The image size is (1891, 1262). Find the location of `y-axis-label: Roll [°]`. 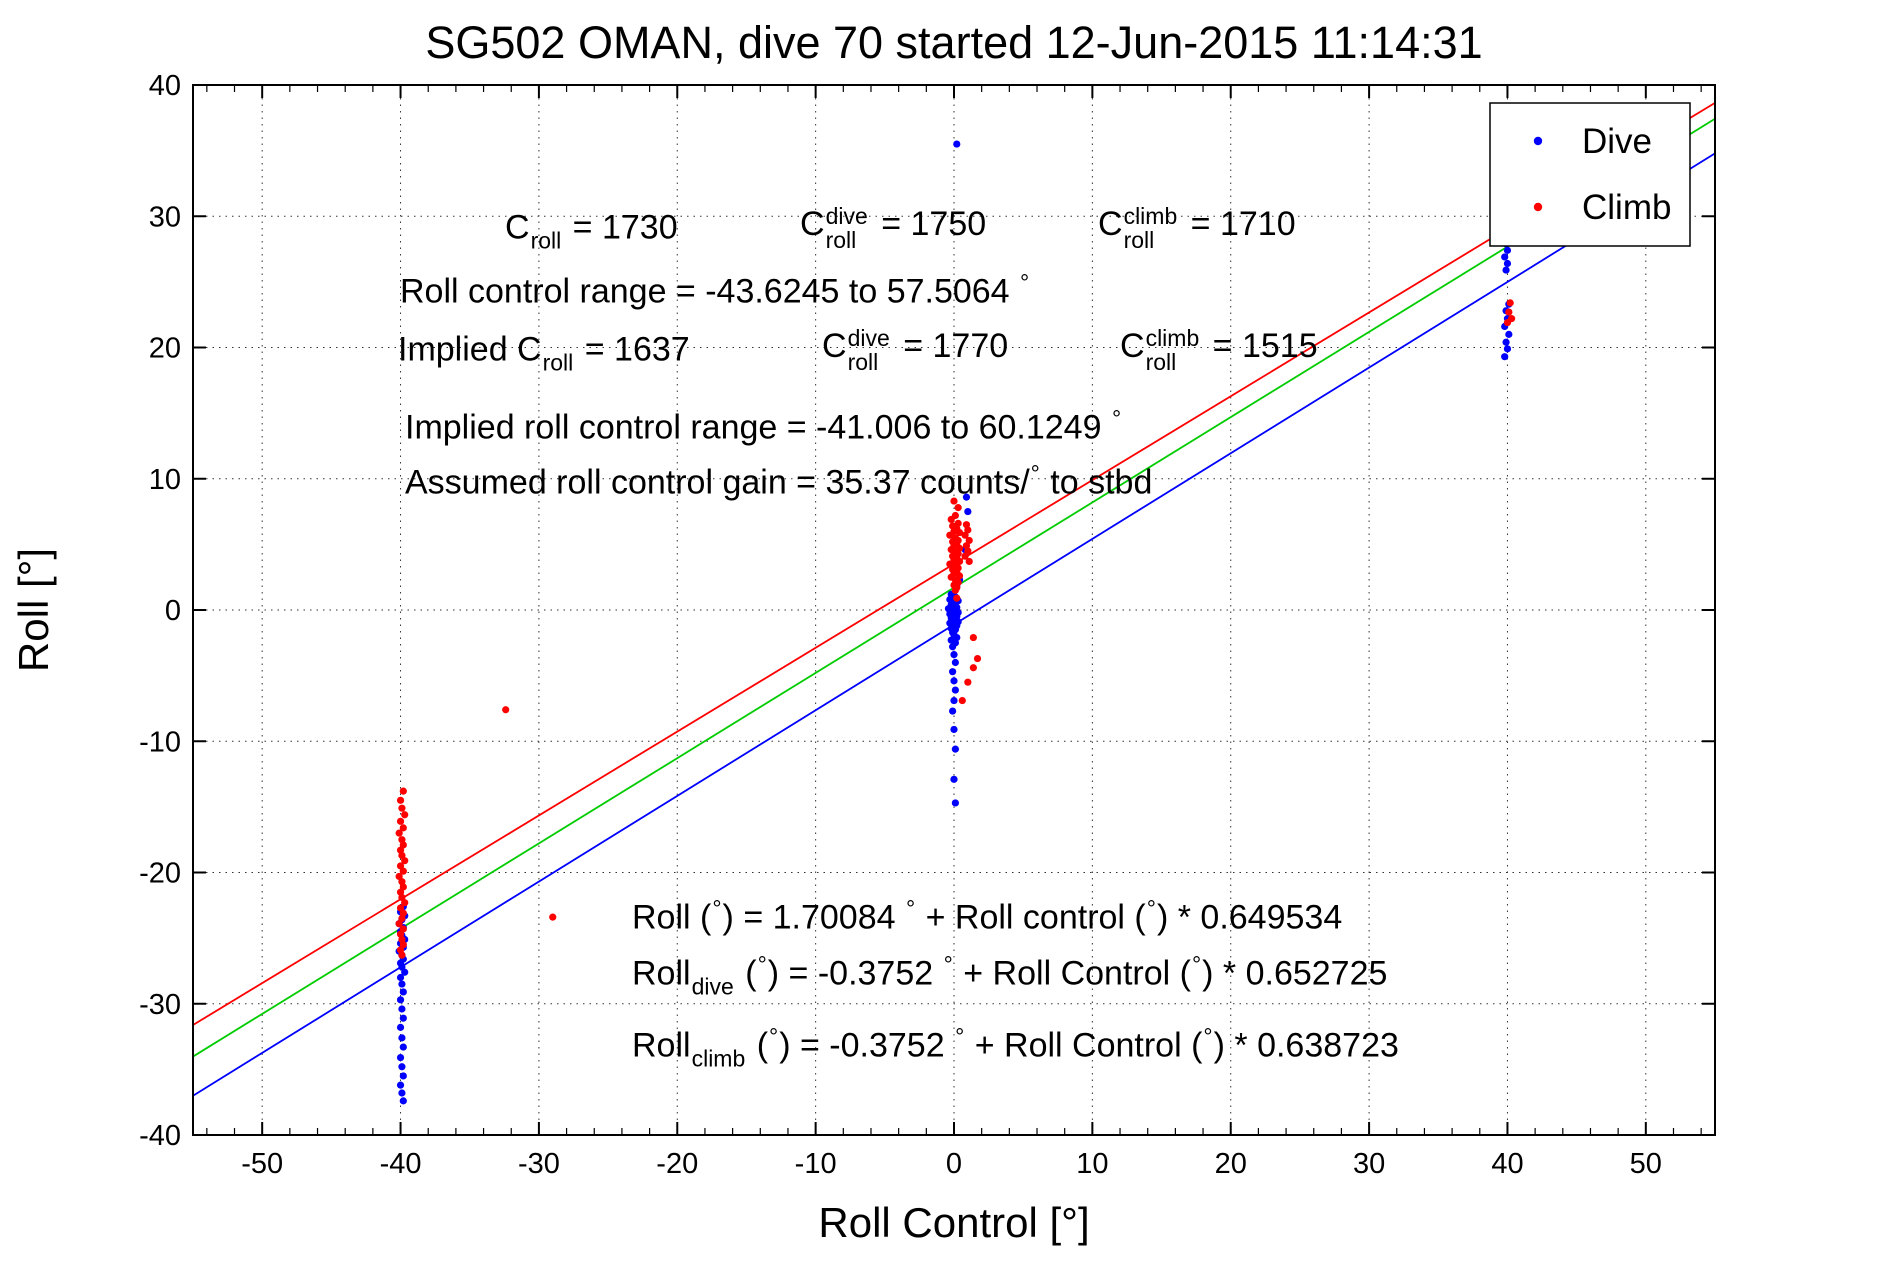

y-axis-label: Roll [°] is located at coordinates (33, 610).